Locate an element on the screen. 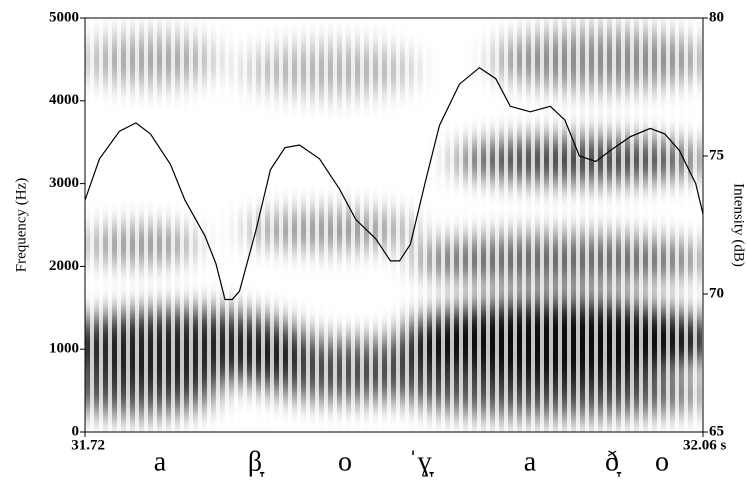  segment-label: ð̞ is located at coordinates (613, 461).